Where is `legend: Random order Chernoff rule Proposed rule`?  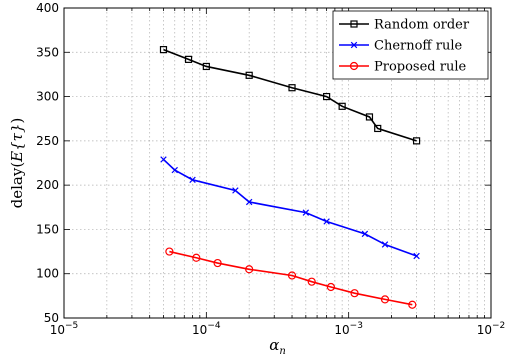
legend: Random order Chernoff rule Proposed rule is located at coordinates (410, 45).